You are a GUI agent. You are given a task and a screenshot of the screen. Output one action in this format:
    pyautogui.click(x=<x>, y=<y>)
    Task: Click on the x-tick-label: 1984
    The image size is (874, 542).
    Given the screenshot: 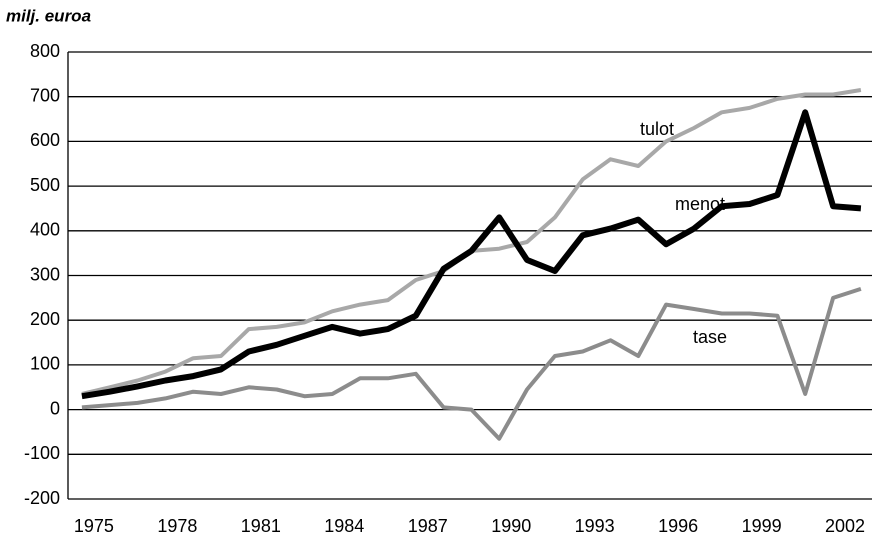 What is the action you would take?
    pyautogui.click(x=344, y=526)
    